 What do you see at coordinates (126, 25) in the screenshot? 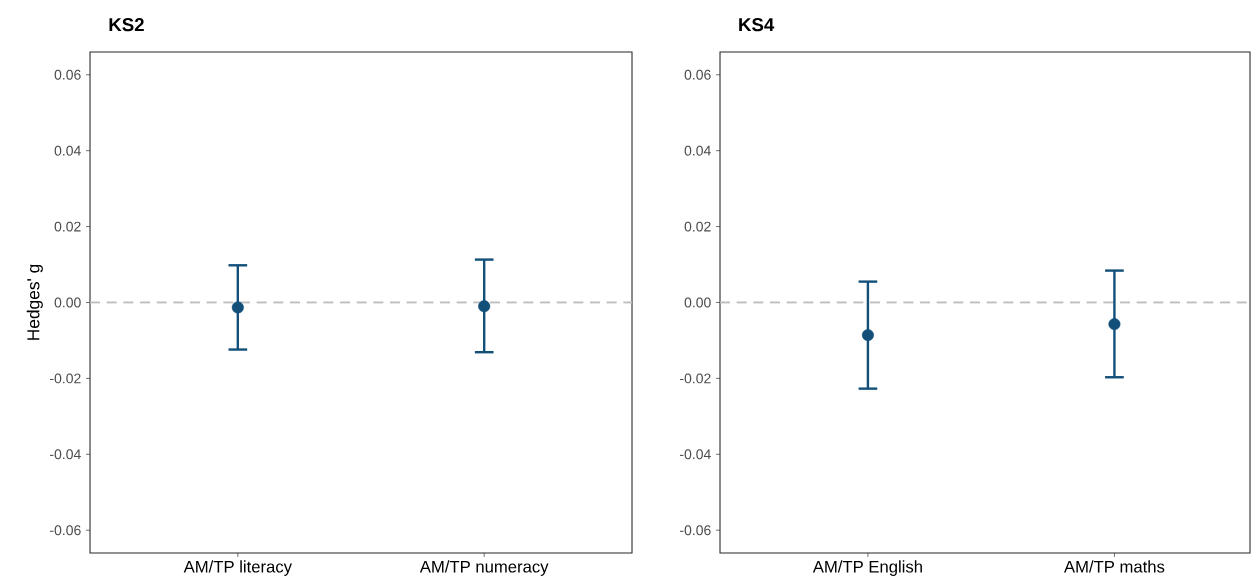
I see `chart-title: KS2` at bounding box center [126, 25].